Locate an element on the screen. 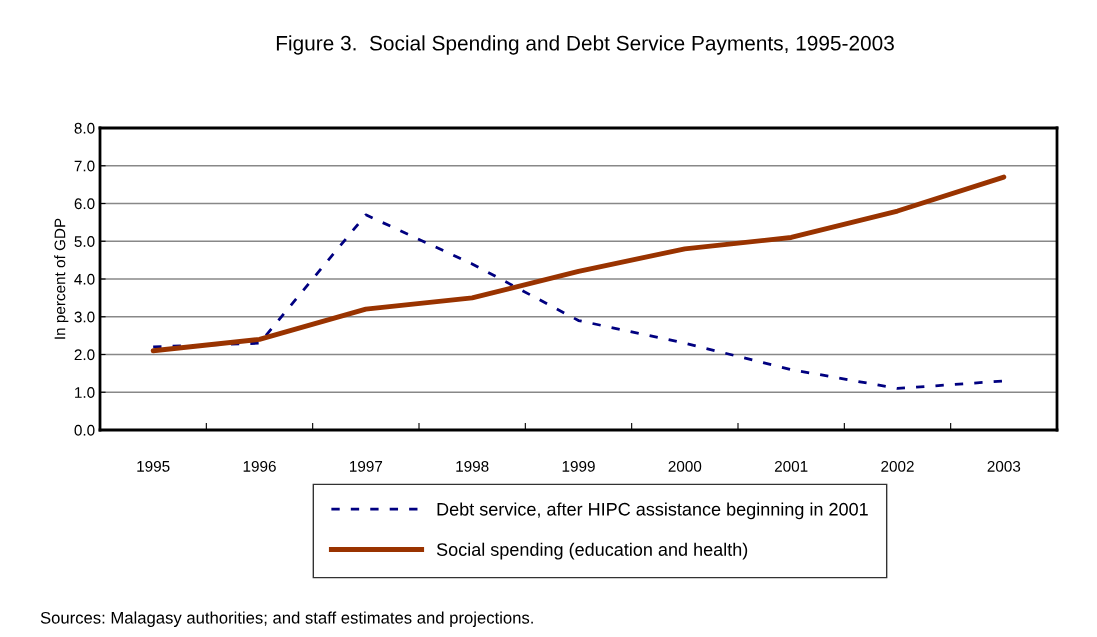  y-tick-label: 4.0 is located at coordinates (84, 279).